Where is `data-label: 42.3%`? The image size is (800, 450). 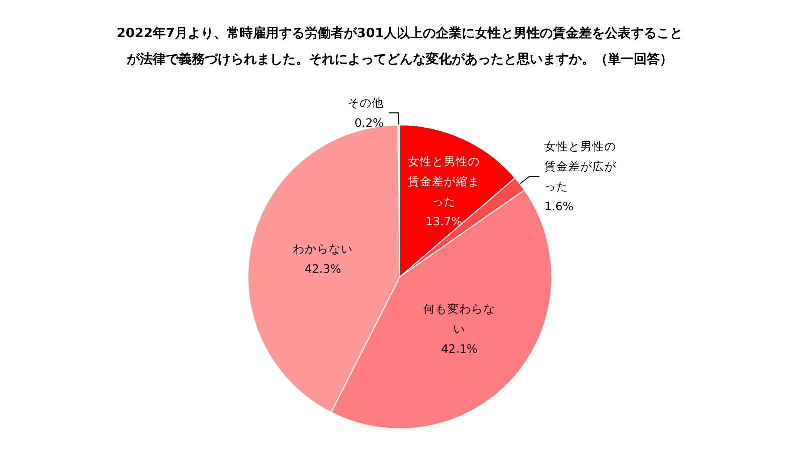
data-label: 42.3% is located at coordinates (323, 269).